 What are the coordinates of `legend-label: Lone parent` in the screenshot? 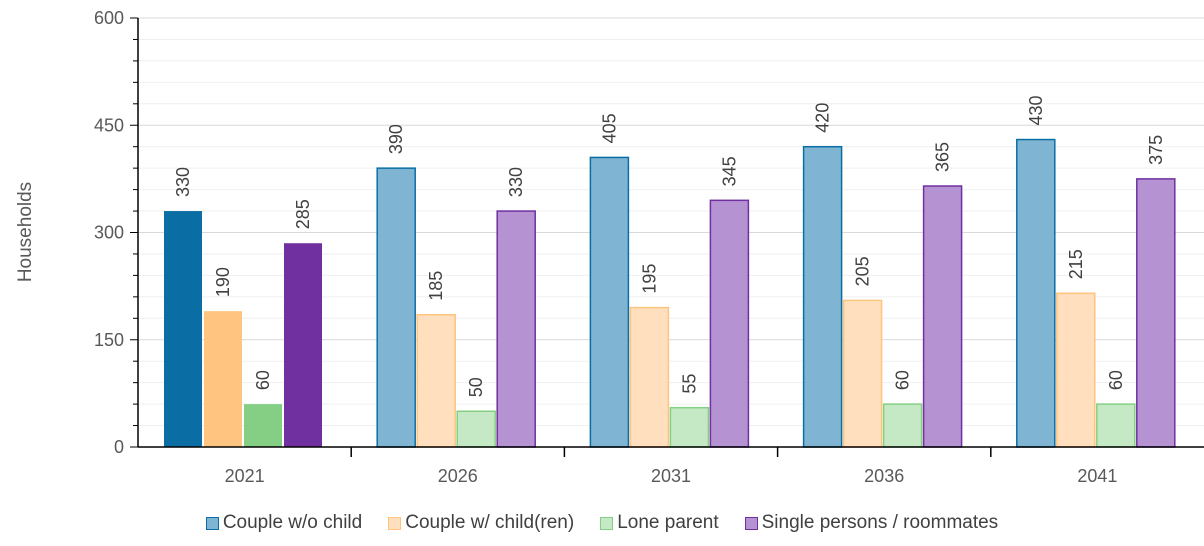 It's located at (668, 522).